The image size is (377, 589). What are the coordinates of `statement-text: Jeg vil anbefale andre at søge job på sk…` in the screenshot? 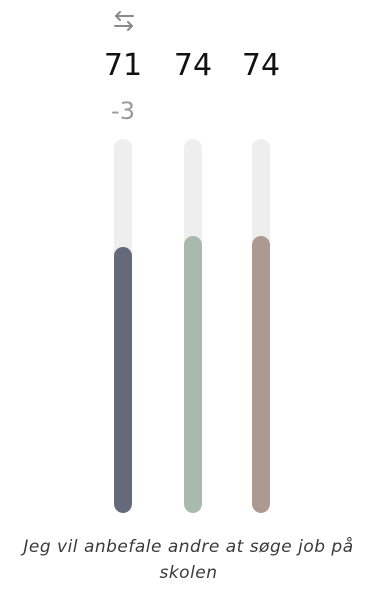 It's located at (188, 560).